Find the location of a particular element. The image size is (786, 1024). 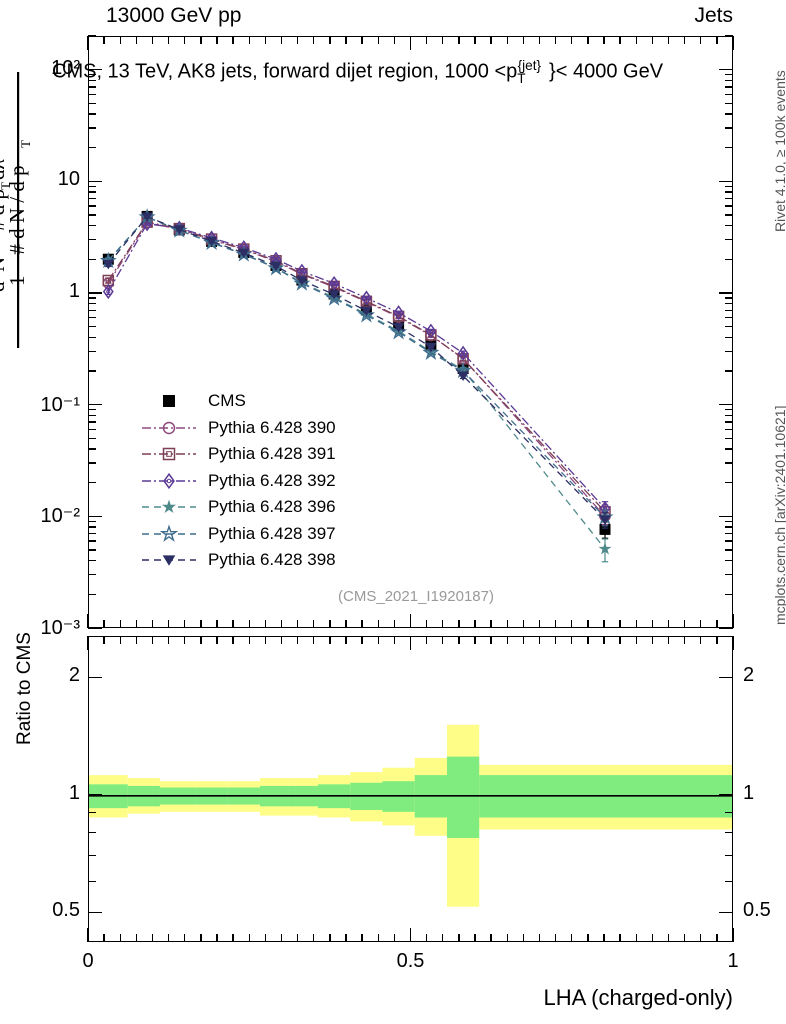

legend-symbol-open-square-icon is located at coordinates (169, 454).